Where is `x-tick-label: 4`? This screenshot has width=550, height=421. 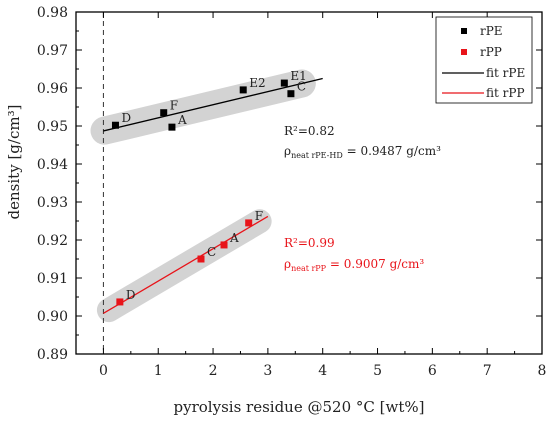
x-tick-label: 4 is located at coordinates (322, 371).